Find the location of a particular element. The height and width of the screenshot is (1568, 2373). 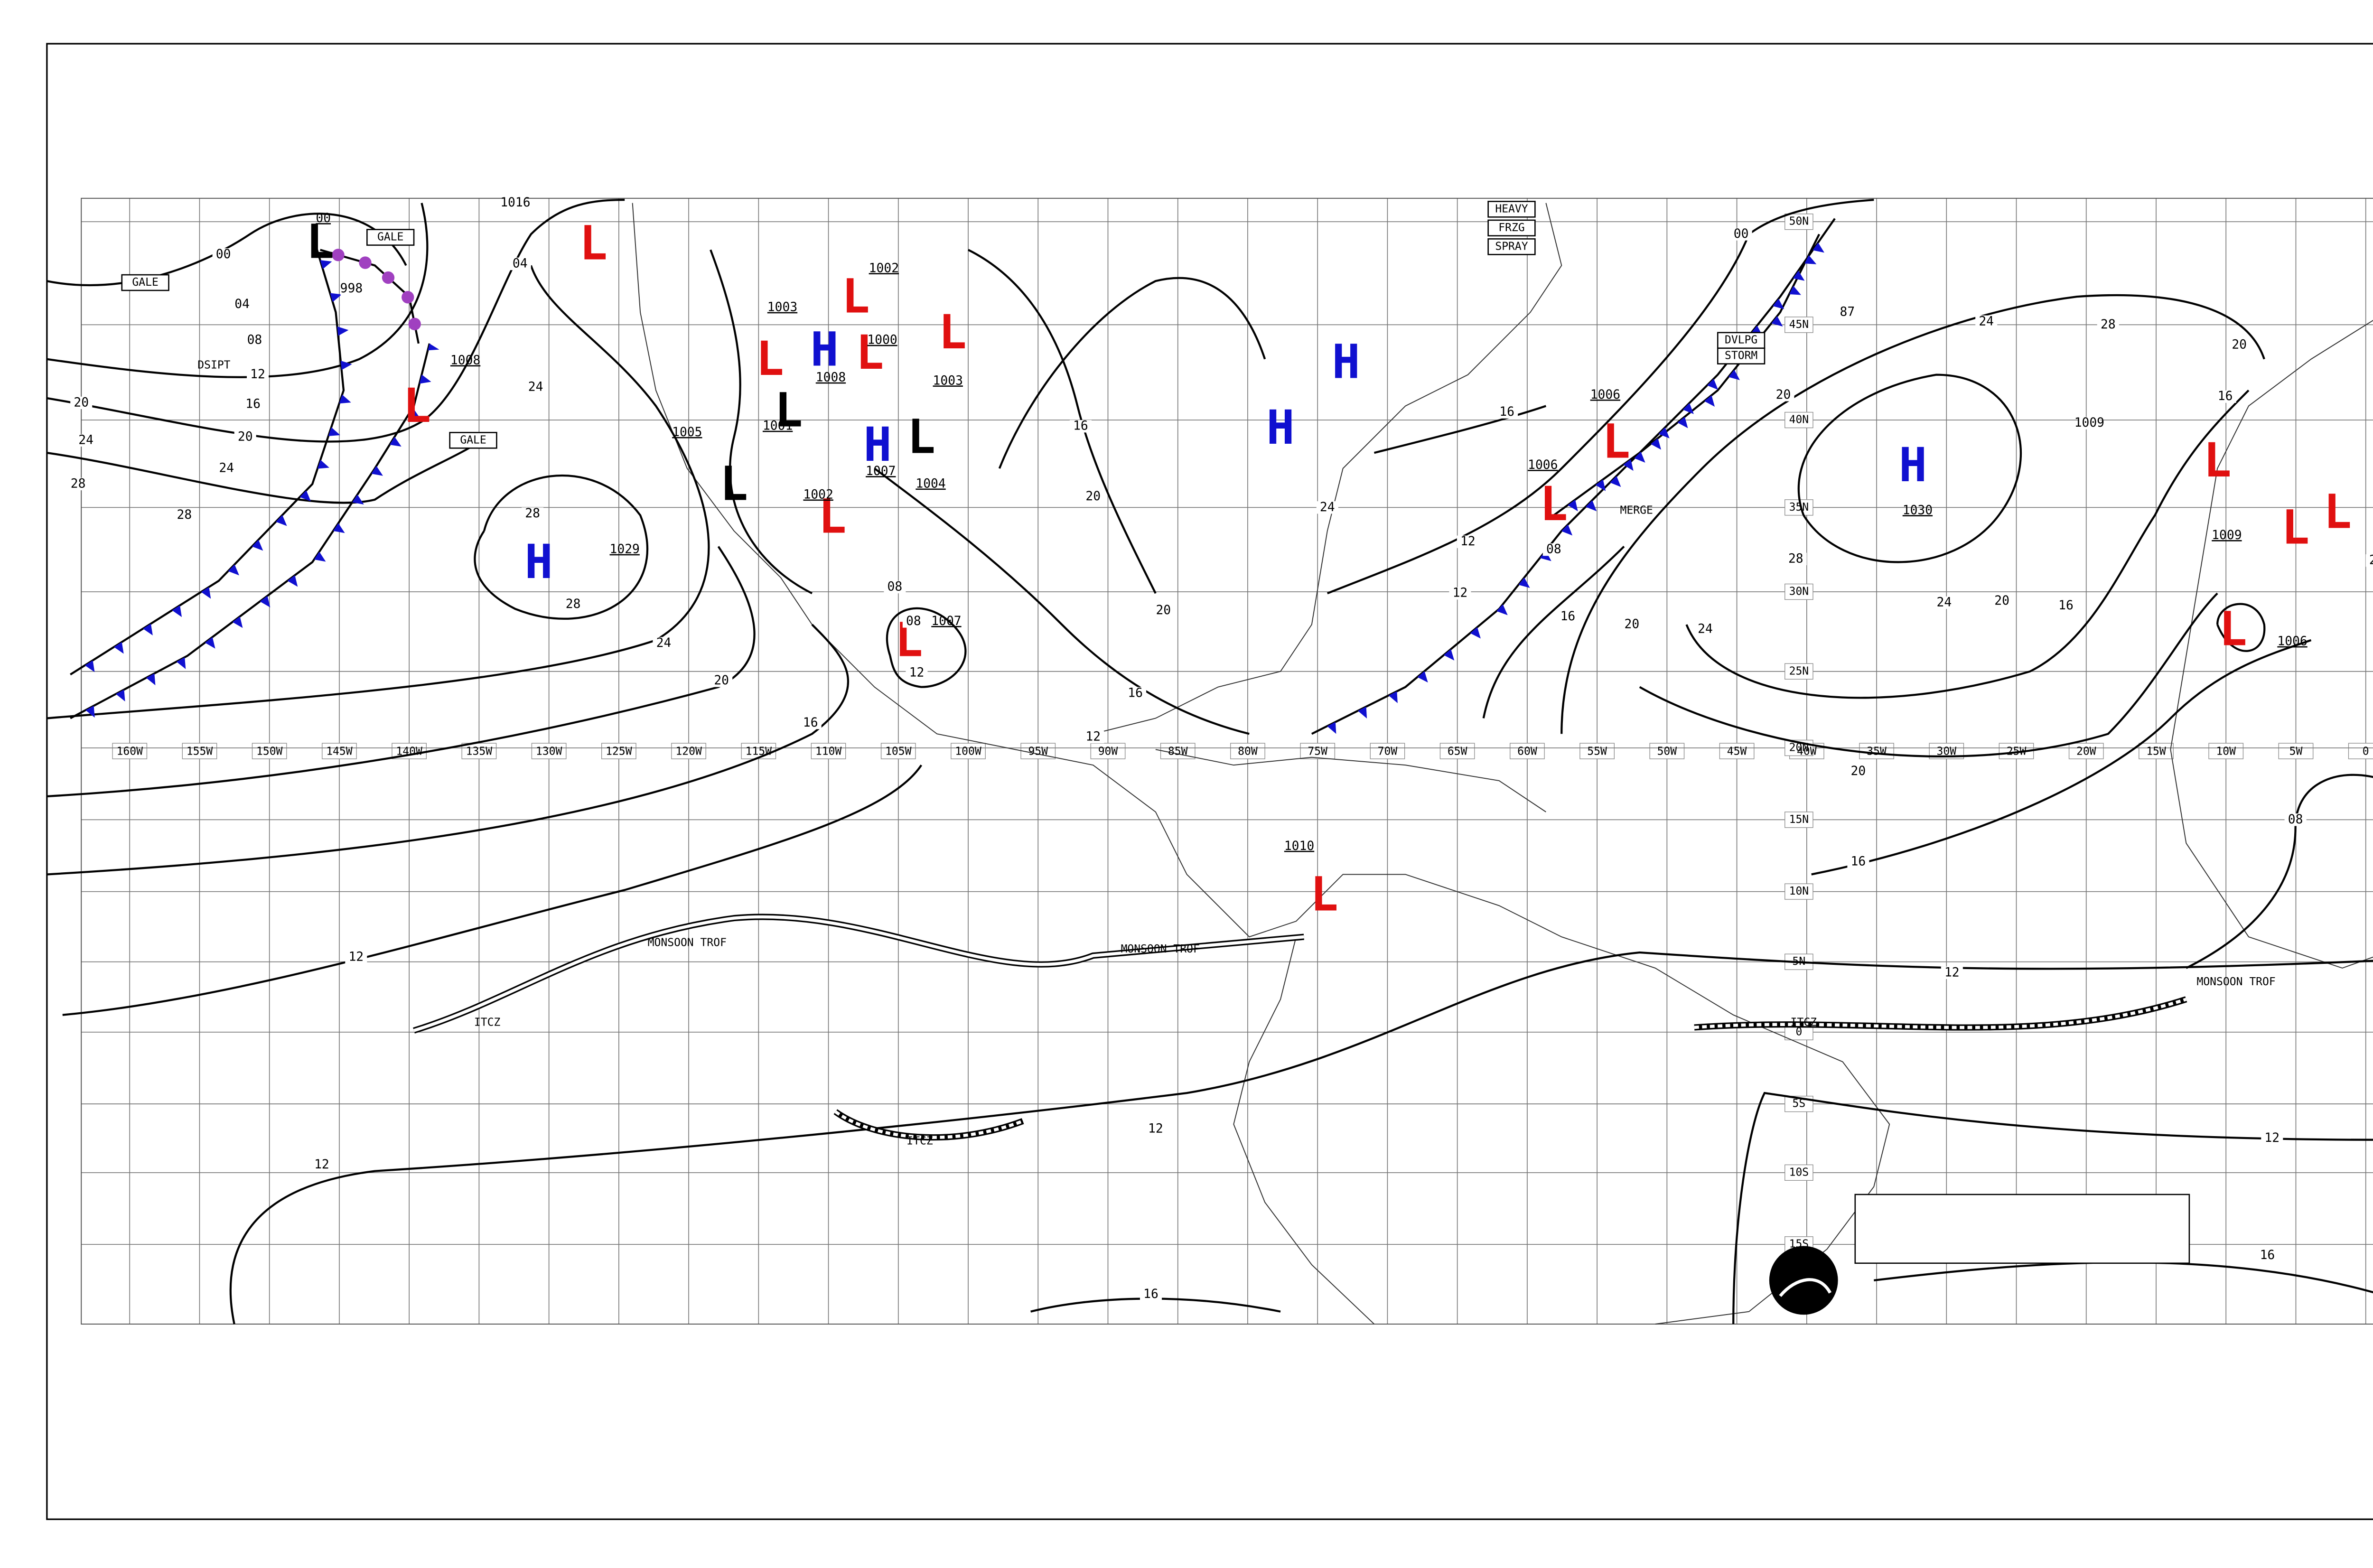

latitude-label: 5S is located at coordinates (1799, 1104).